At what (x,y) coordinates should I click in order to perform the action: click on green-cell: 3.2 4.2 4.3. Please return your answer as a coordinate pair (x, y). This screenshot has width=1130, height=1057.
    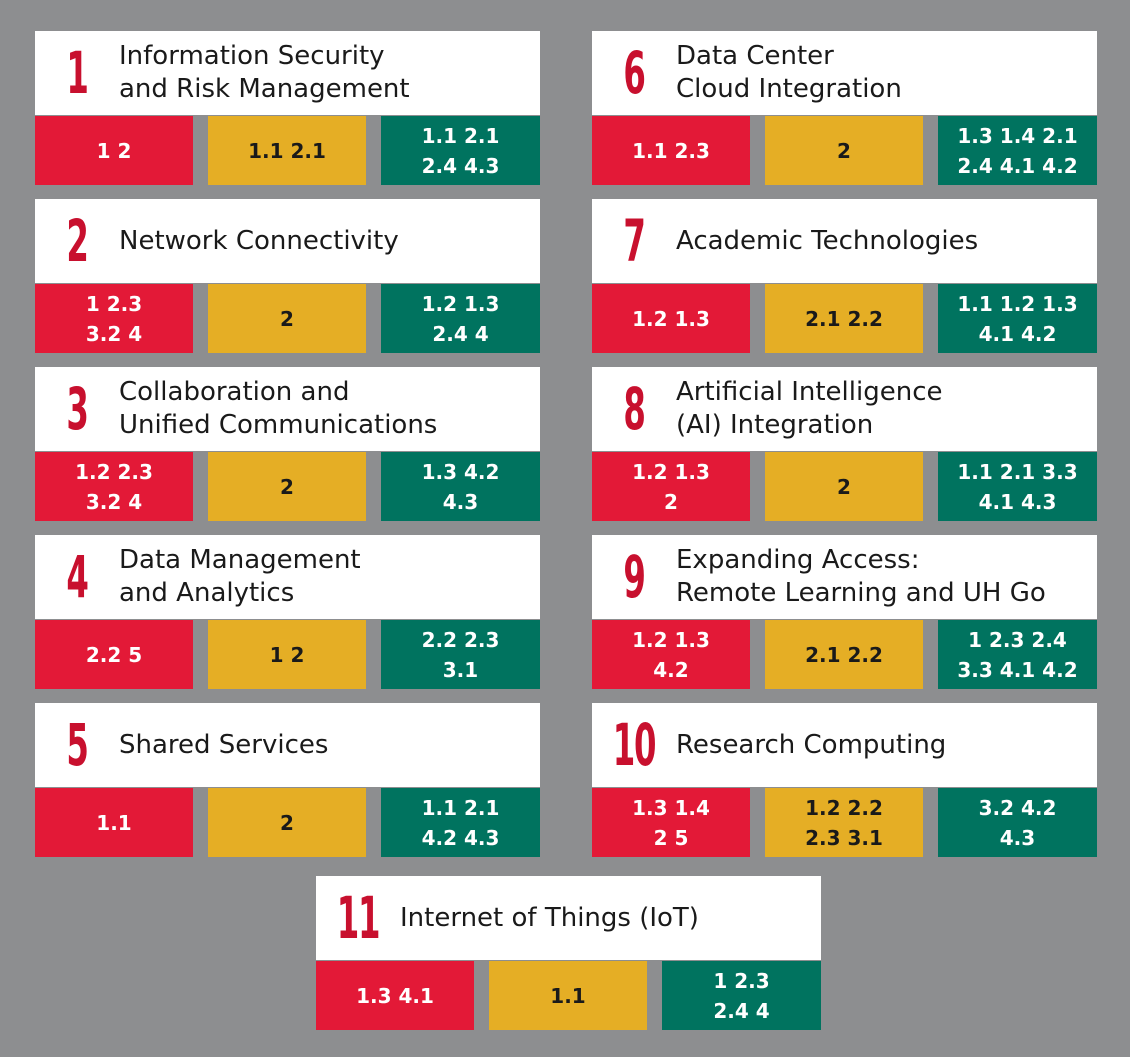
    Looking at the image, I should click on (1017, 822).